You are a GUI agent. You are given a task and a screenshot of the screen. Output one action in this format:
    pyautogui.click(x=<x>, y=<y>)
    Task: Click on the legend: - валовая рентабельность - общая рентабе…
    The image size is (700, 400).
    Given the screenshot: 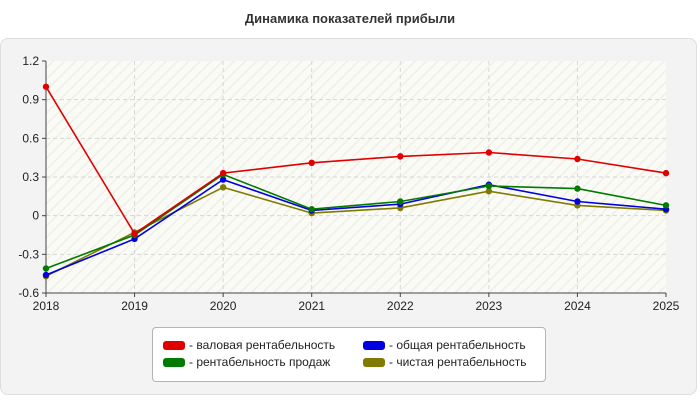 What is the action you would take?
    pyautogui.click(x=349, y=354)
    